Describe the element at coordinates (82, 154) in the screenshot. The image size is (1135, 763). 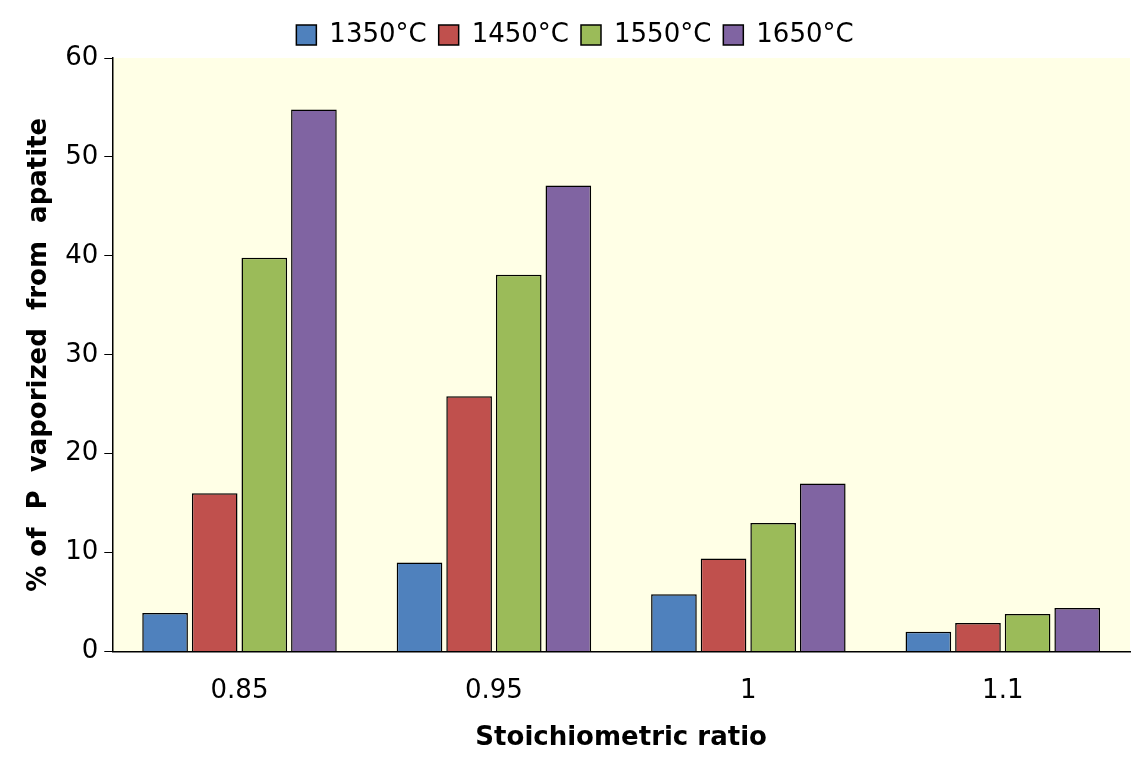
I see `y-tick-label: 50` at that location.